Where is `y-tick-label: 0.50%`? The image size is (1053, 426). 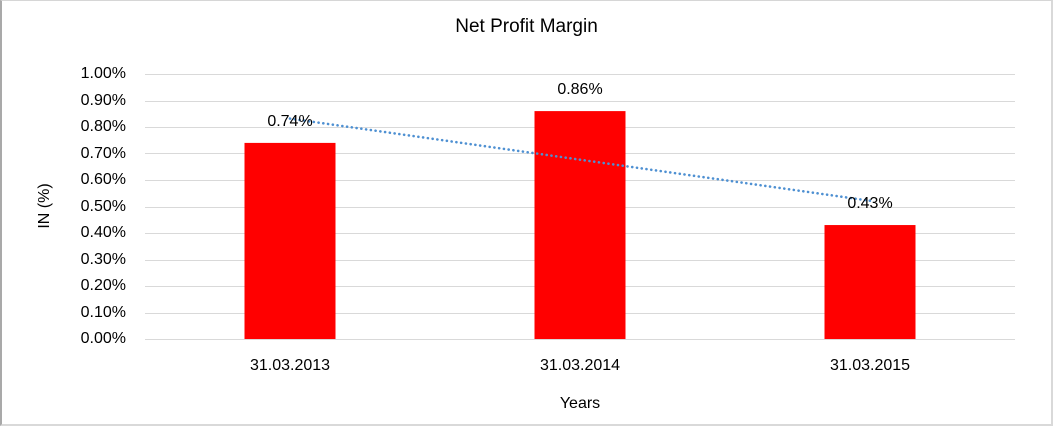 y-tick-label: 0.50% is located at coordinates (103, 206).